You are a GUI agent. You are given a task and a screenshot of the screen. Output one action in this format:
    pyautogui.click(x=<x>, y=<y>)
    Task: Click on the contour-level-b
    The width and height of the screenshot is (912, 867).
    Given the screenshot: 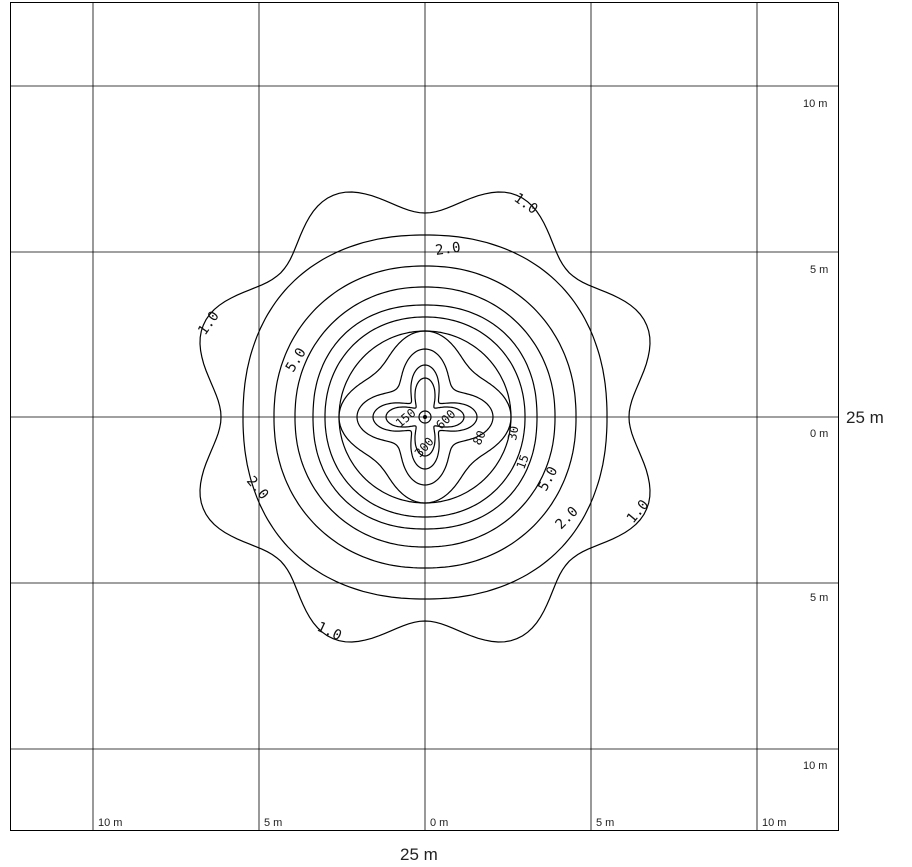 What is the action you would take?
    pyautogui.click(x=425, y=417)
    